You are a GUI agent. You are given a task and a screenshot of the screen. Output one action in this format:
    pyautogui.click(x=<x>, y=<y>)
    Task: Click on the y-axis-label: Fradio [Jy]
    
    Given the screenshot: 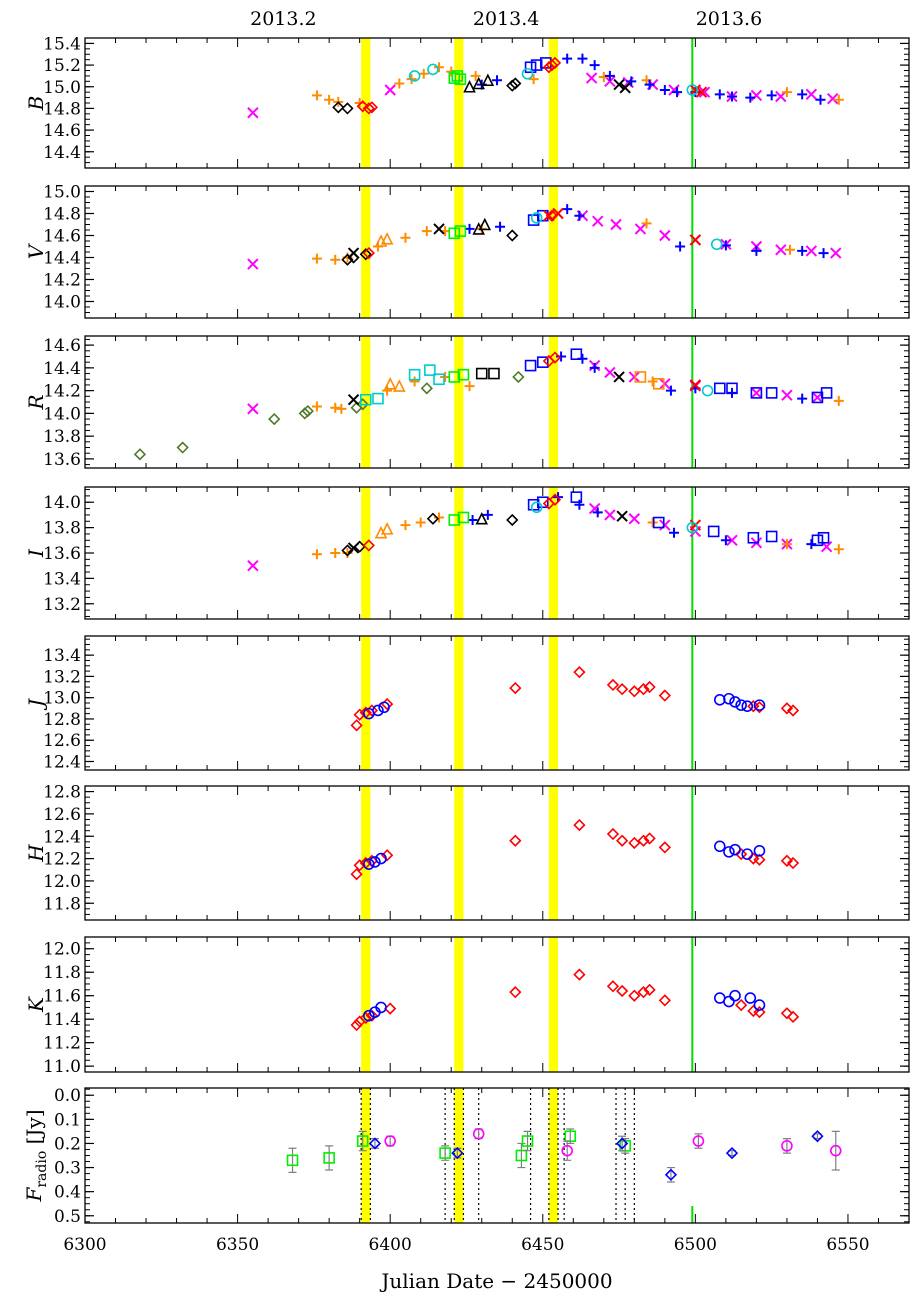 What is the action you would take?
    pyautogui.click(x=36, y=1155)
    